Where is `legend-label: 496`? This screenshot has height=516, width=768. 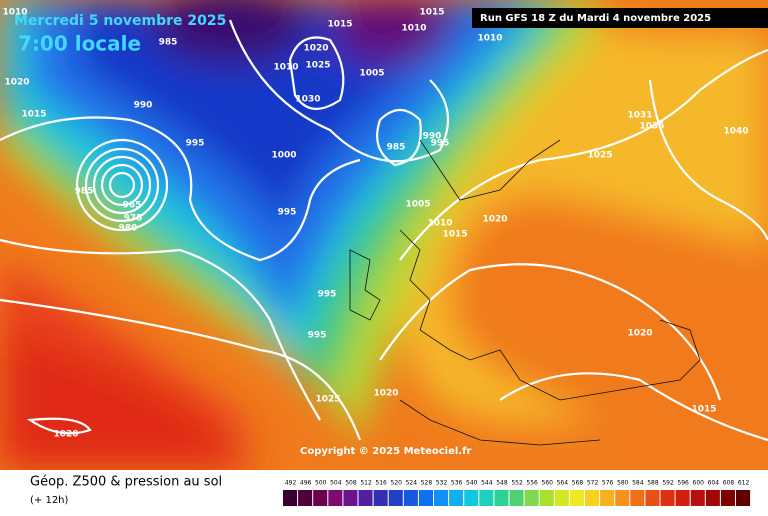
legend-label: 496 is located at coordinates (306, 483).